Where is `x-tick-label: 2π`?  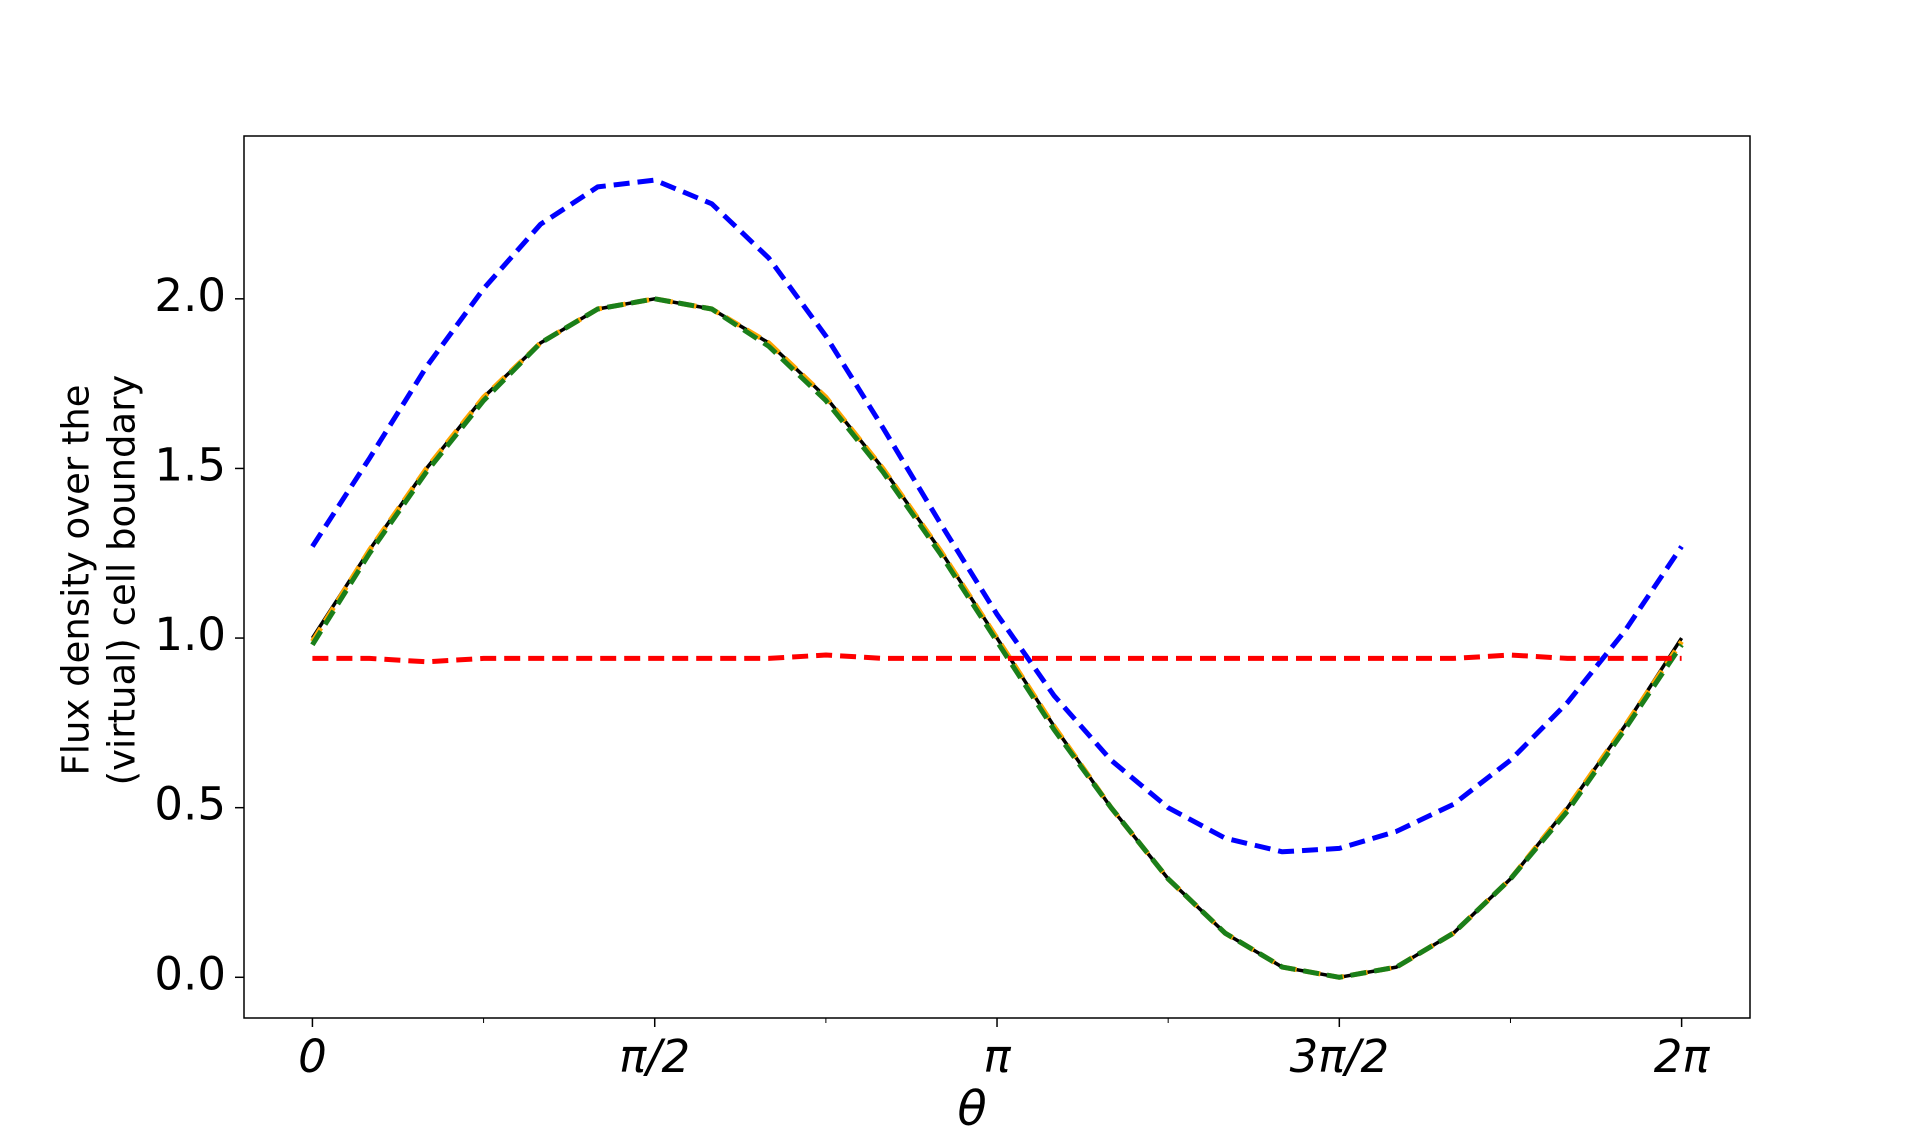 x-tick-label: 2π is located at coordinates (1682, 1056).